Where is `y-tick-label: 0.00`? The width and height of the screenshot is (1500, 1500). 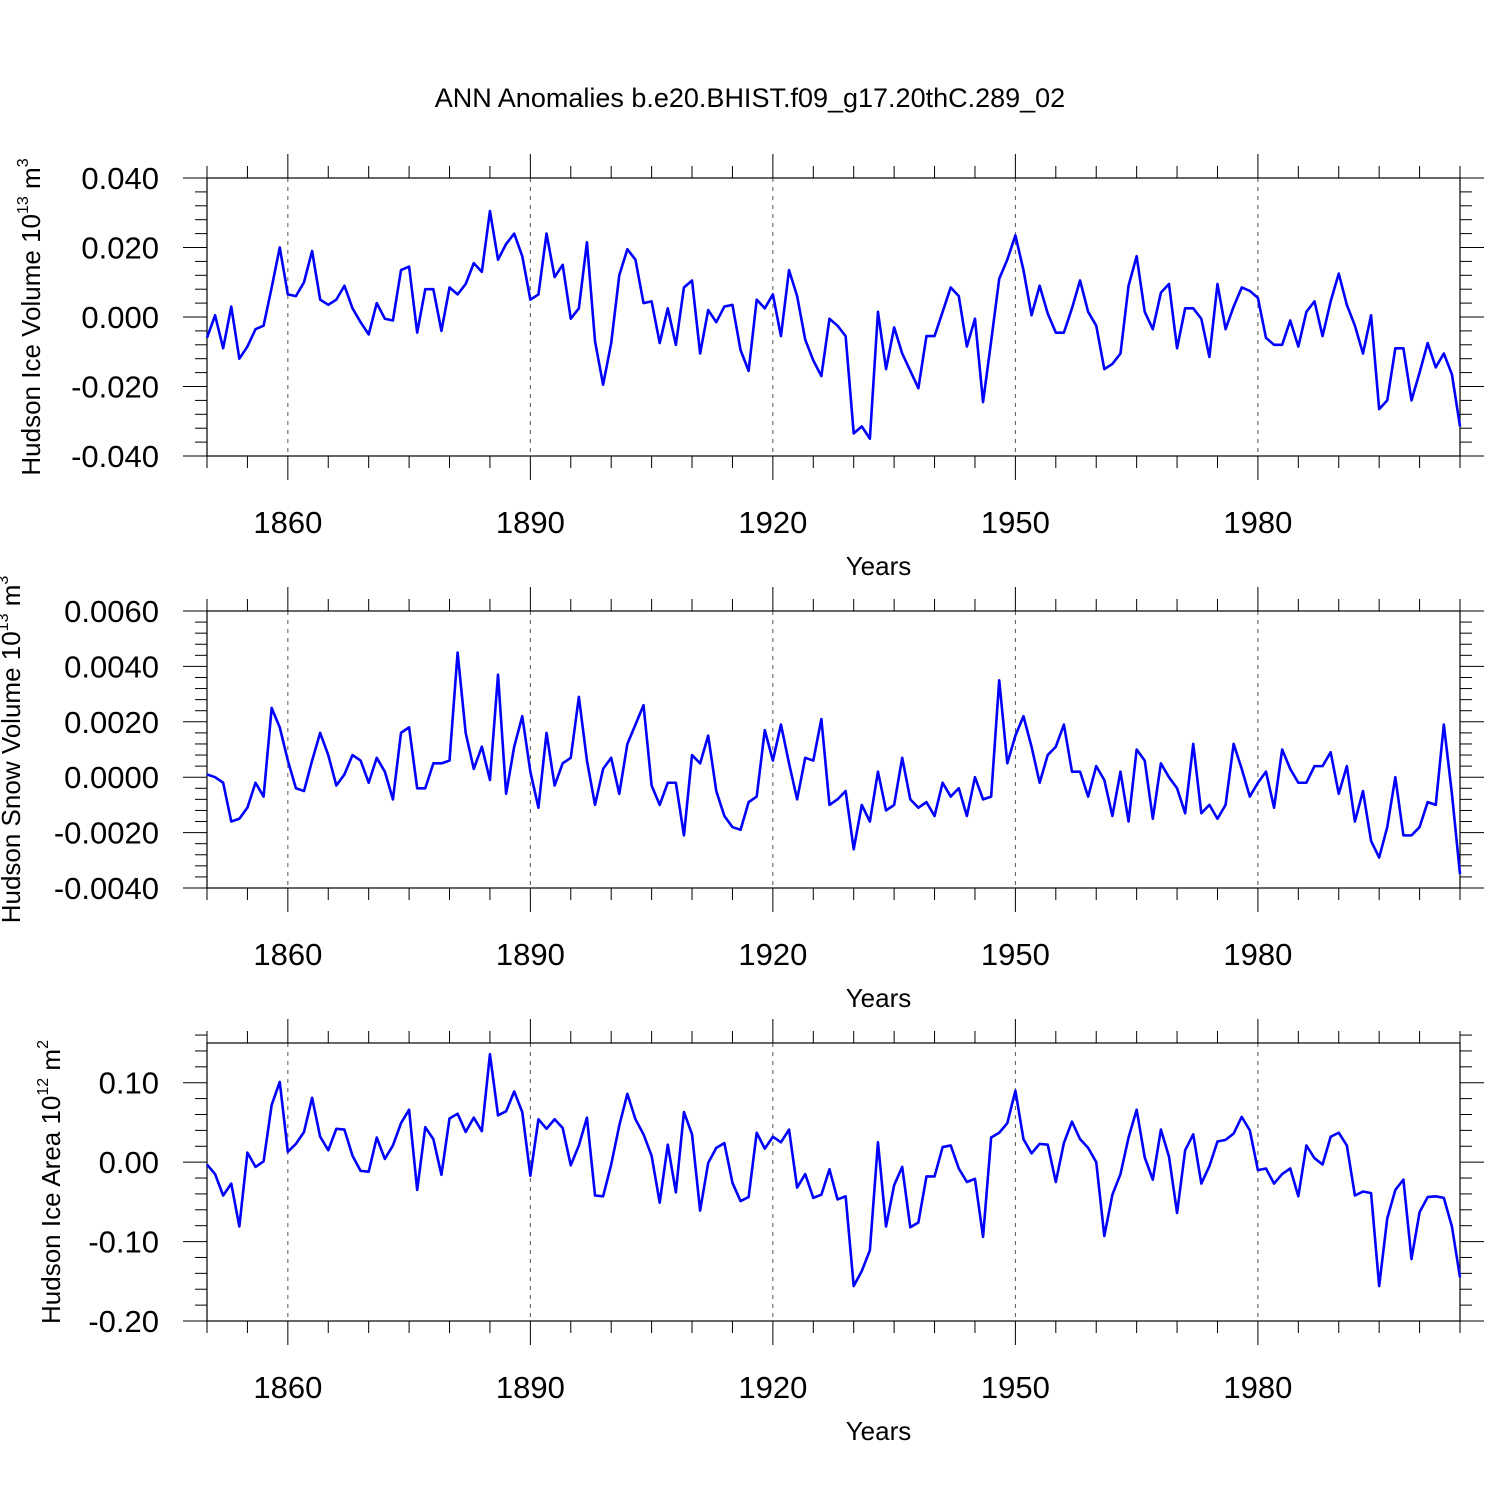
y-tick-label: 0.00 is located at coordinates (129, 1162).